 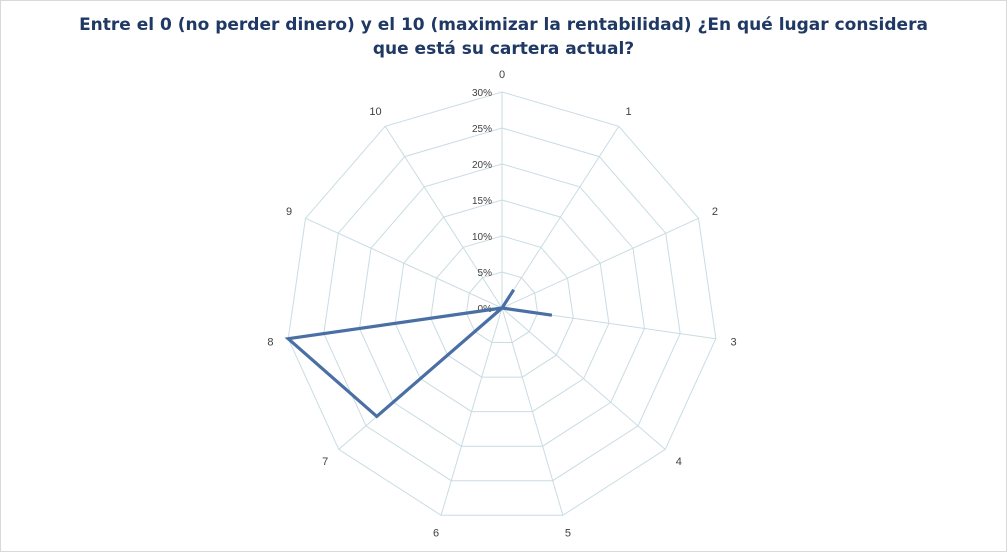 I want to click on category-label: 8, so click(x=270, y=342).